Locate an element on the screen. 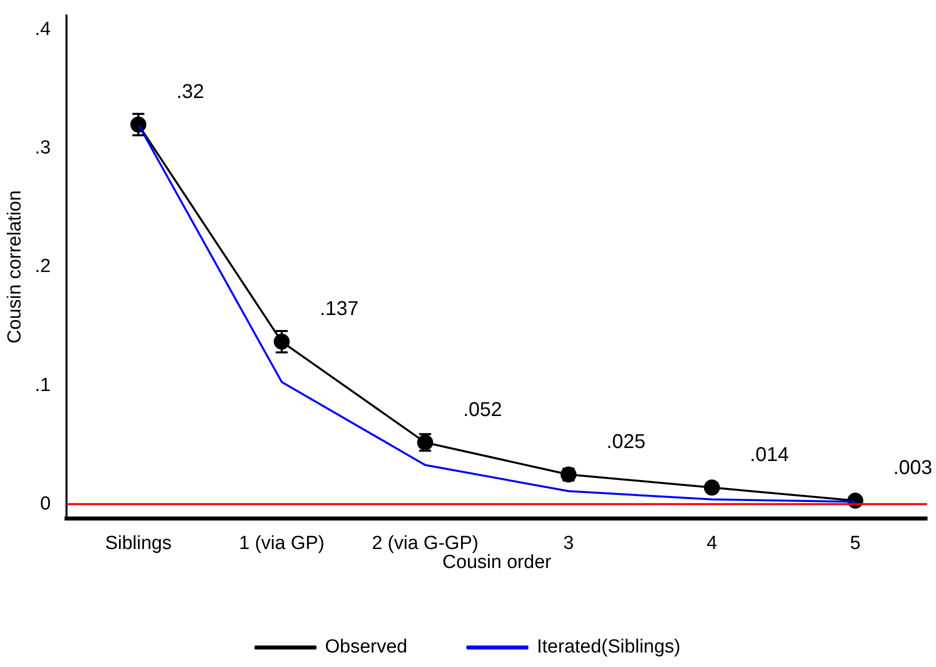 This screenshot has width=936, height=667. x-tick-label: 2 (via G-GP) is located at coordinates (425, 543).